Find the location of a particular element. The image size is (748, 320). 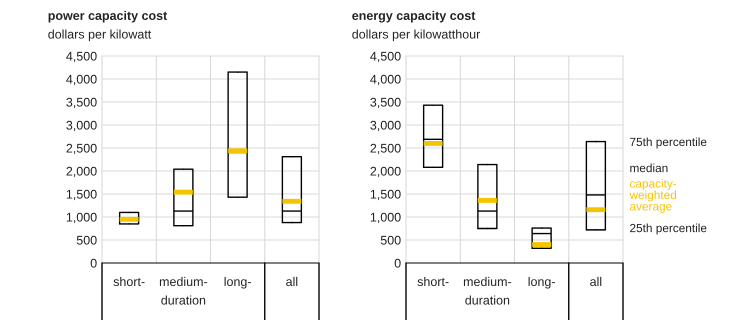

chart-title: power capacity cost is located at coordinates (108, 16).